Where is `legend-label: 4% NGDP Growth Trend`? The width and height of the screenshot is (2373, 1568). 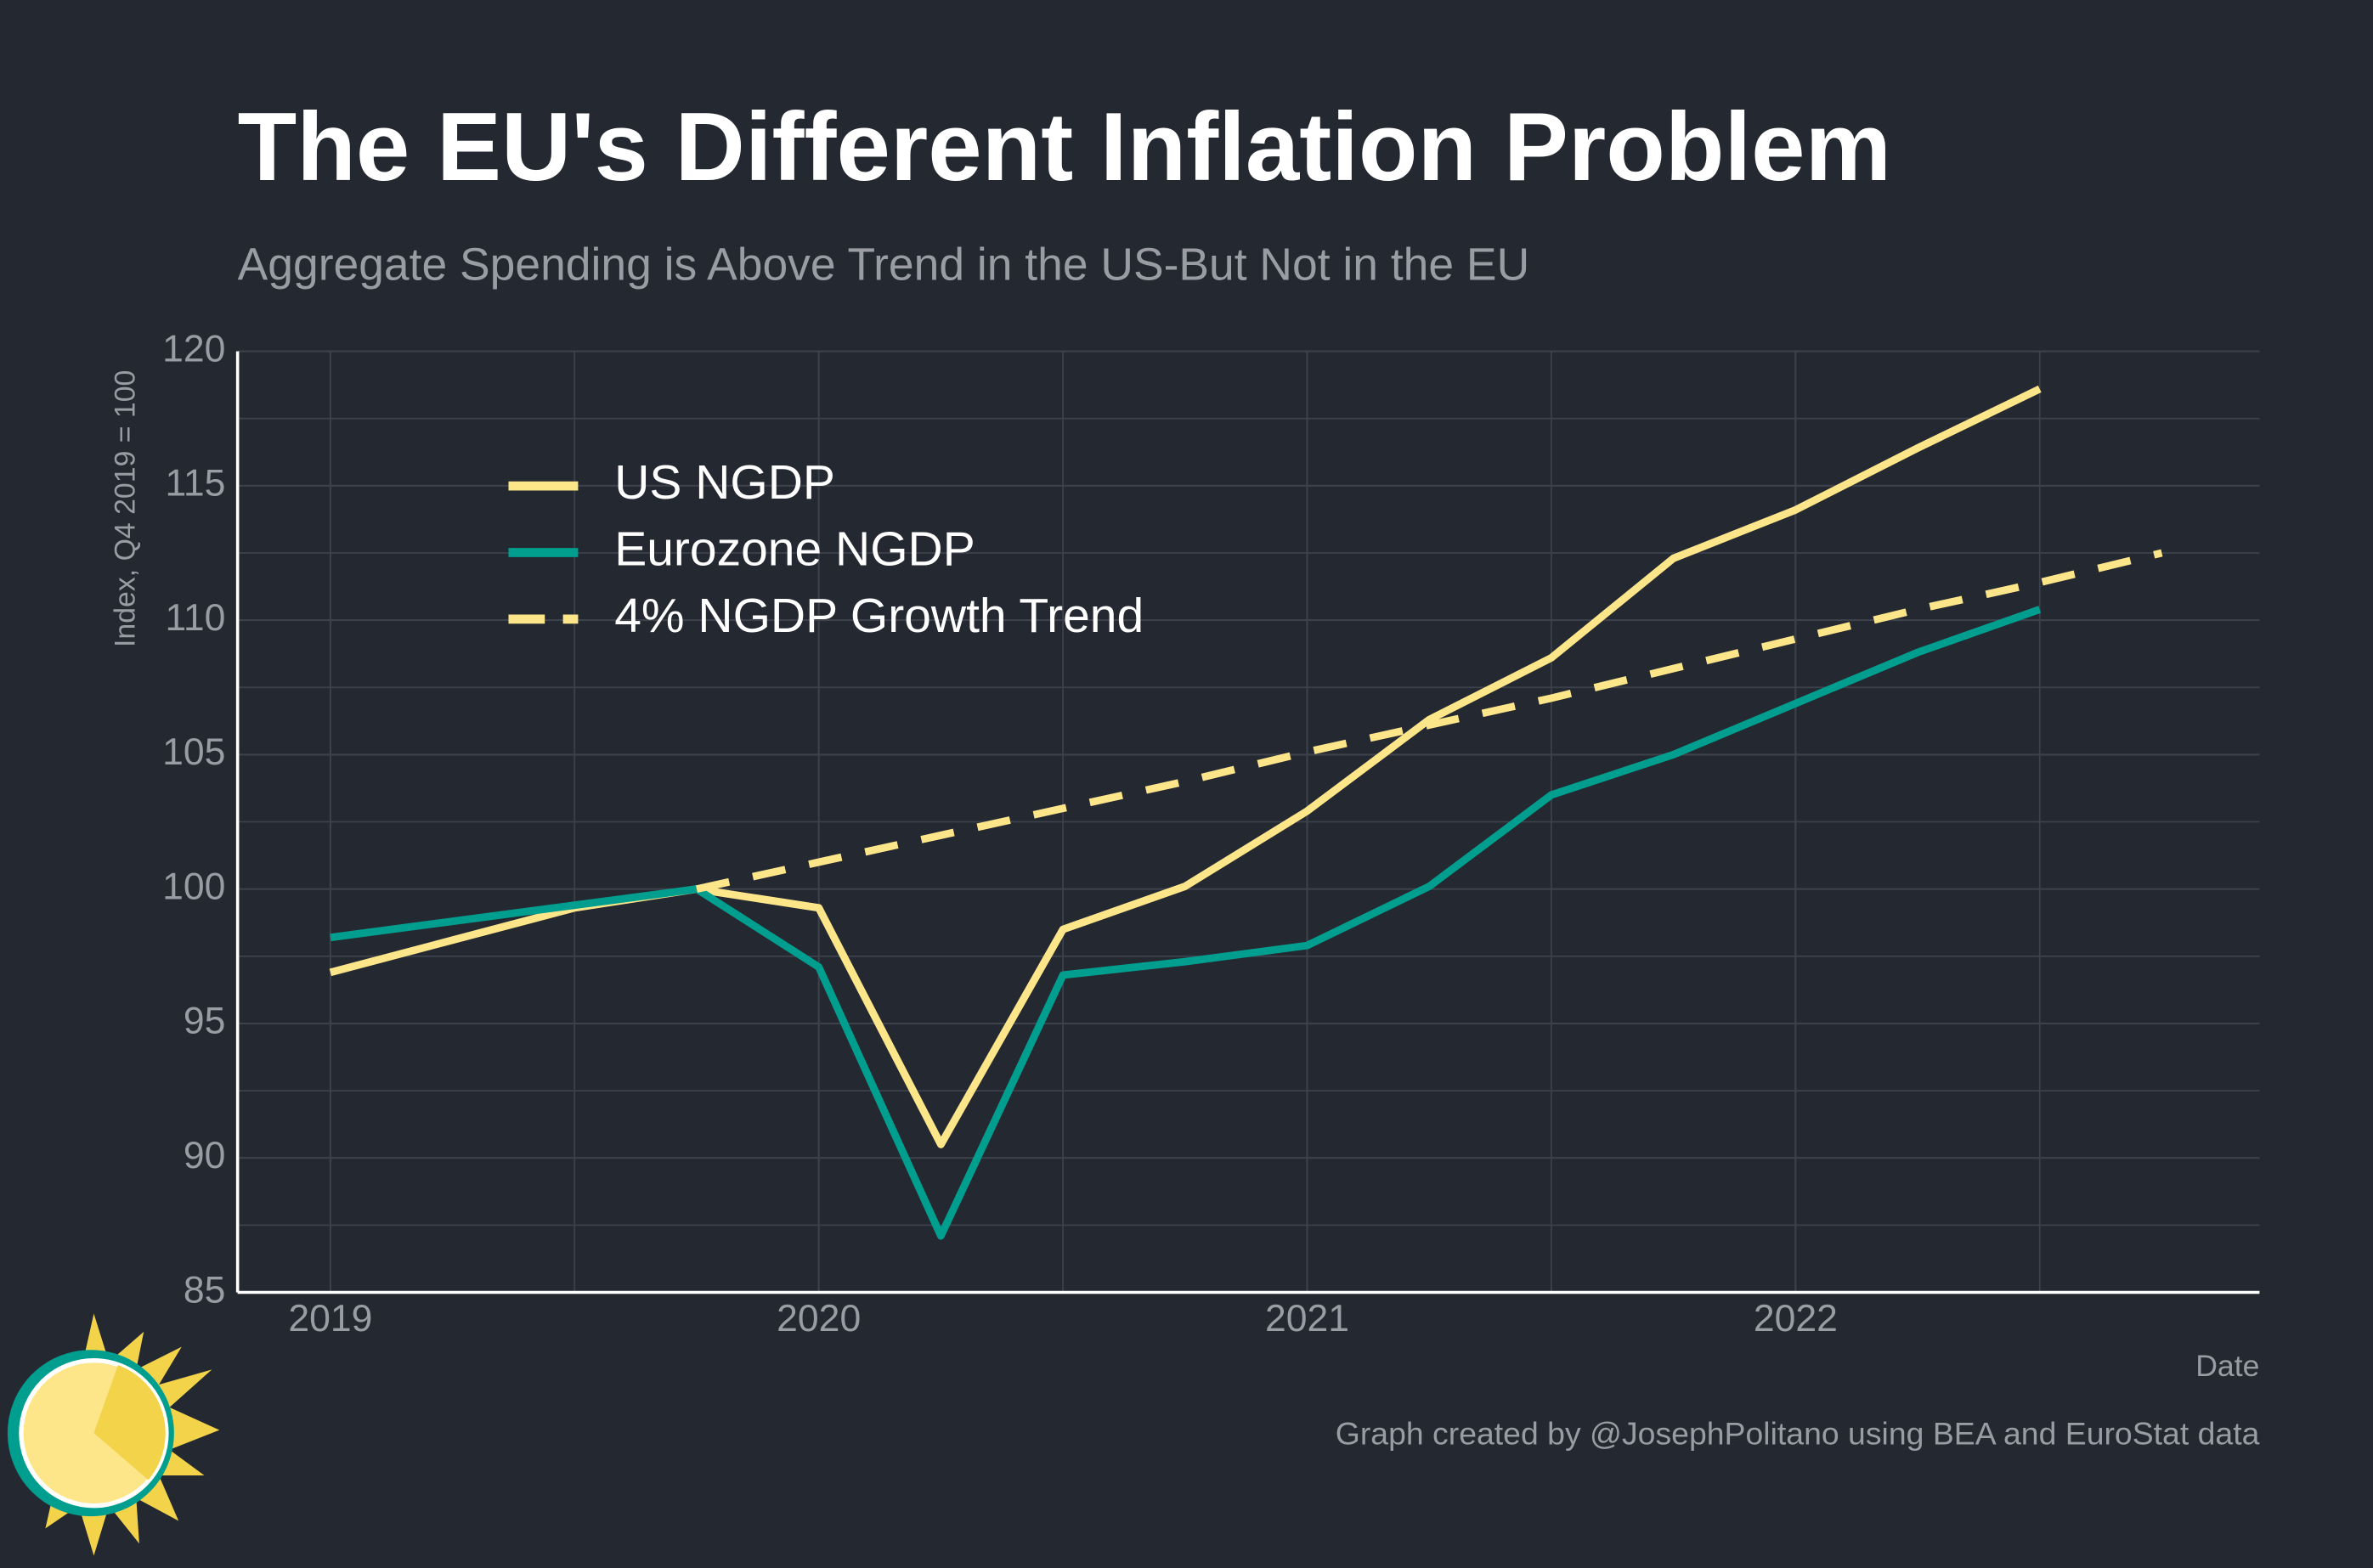 legend-label: 4% NGDP Growth Trend is located at coordinates (879, 616).